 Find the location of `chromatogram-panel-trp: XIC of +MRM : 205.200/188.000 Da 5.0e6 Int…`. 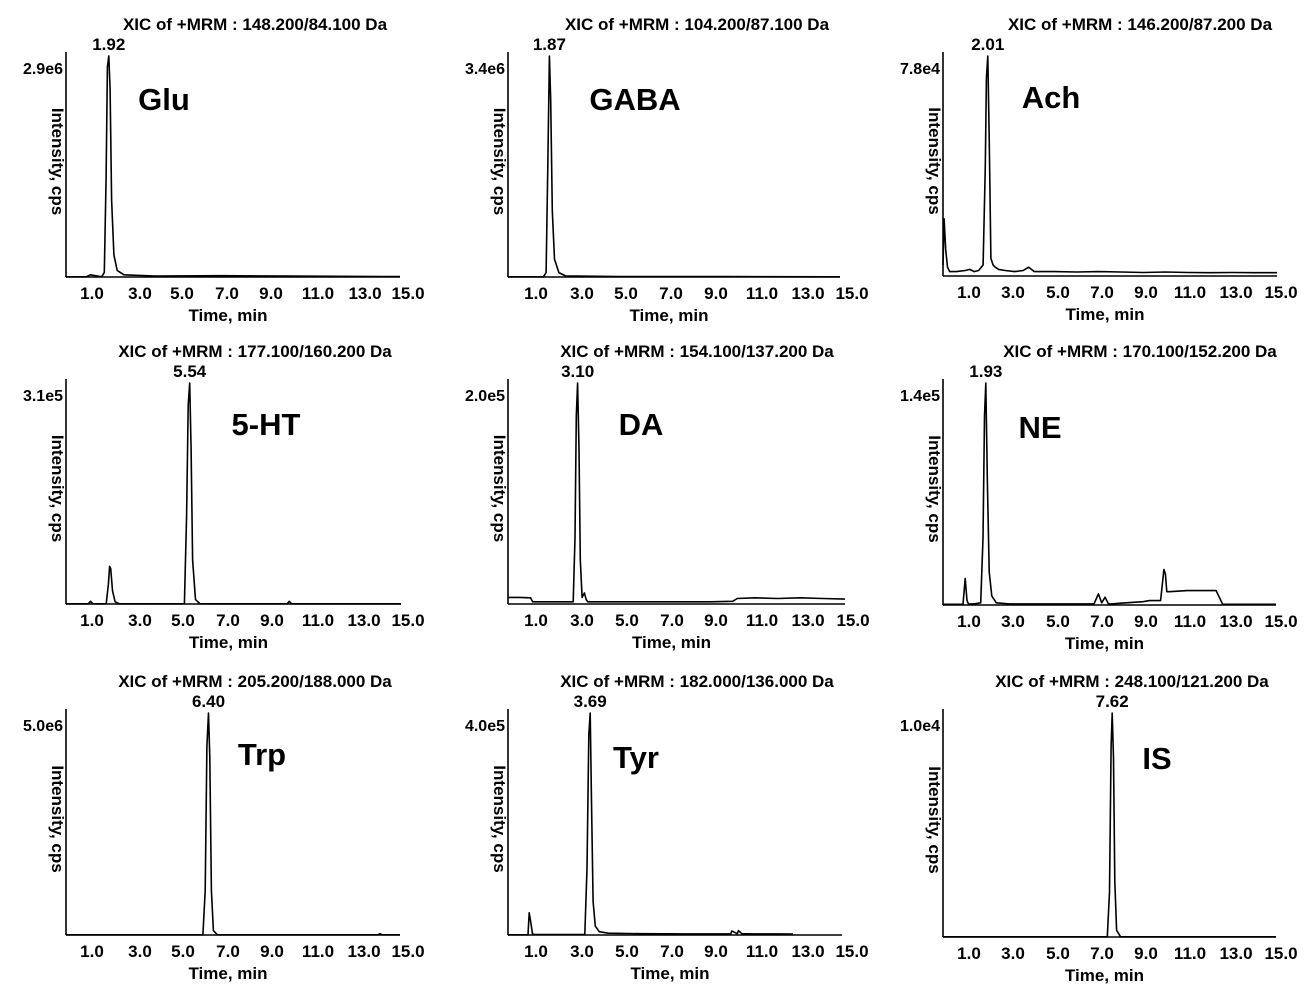

chromatogram-panel-trp: XIC of +MRM : 205.200/188.000 Da 5.0e6 Int… is located at coordinates (224, 827).